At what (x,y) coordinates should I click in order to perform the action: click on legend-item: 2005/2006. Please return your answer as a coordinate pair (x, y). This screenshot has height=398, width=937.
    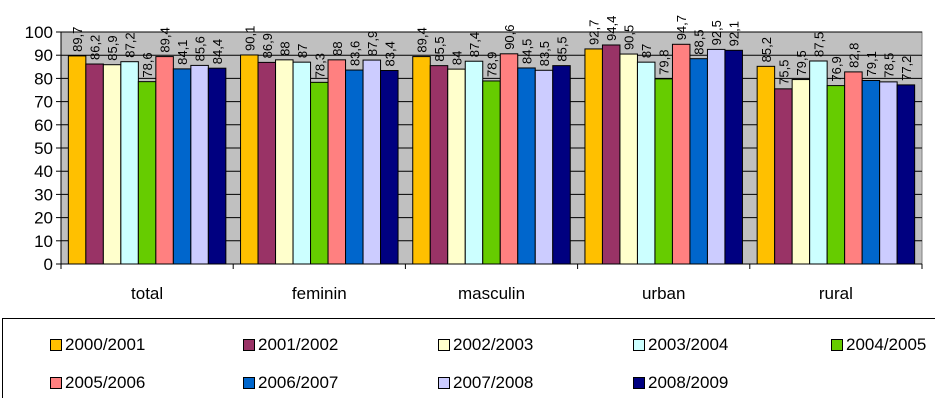
    Looking at the image, I should click on (97, 383).